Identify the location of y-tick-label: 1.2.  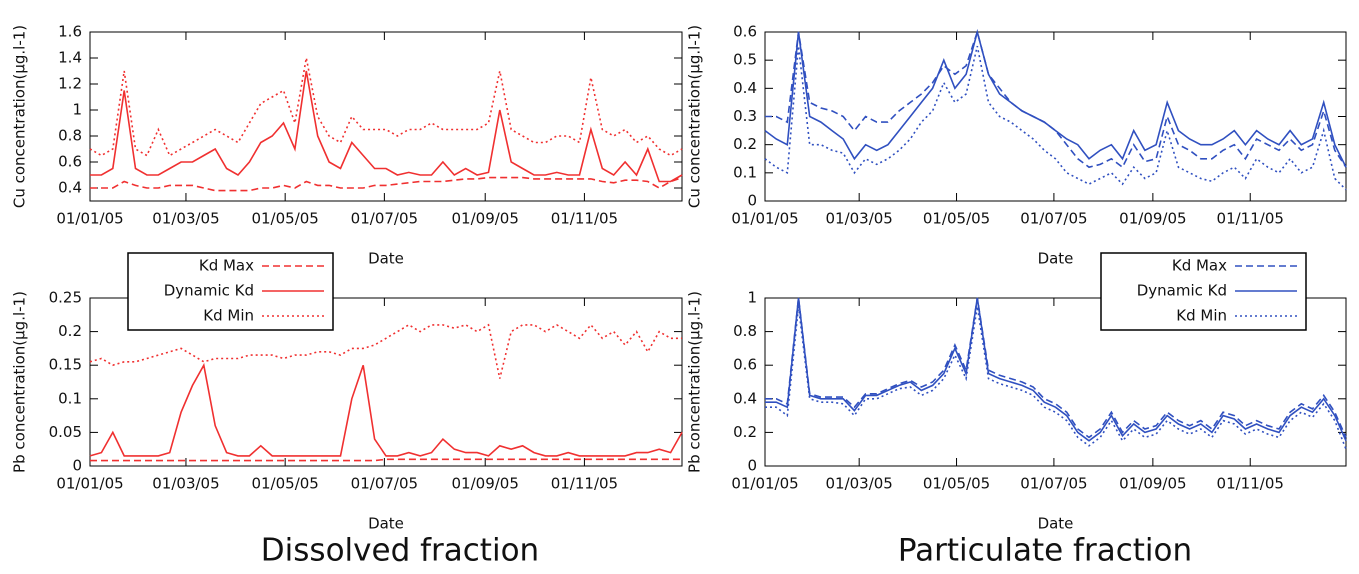
(70, 84).